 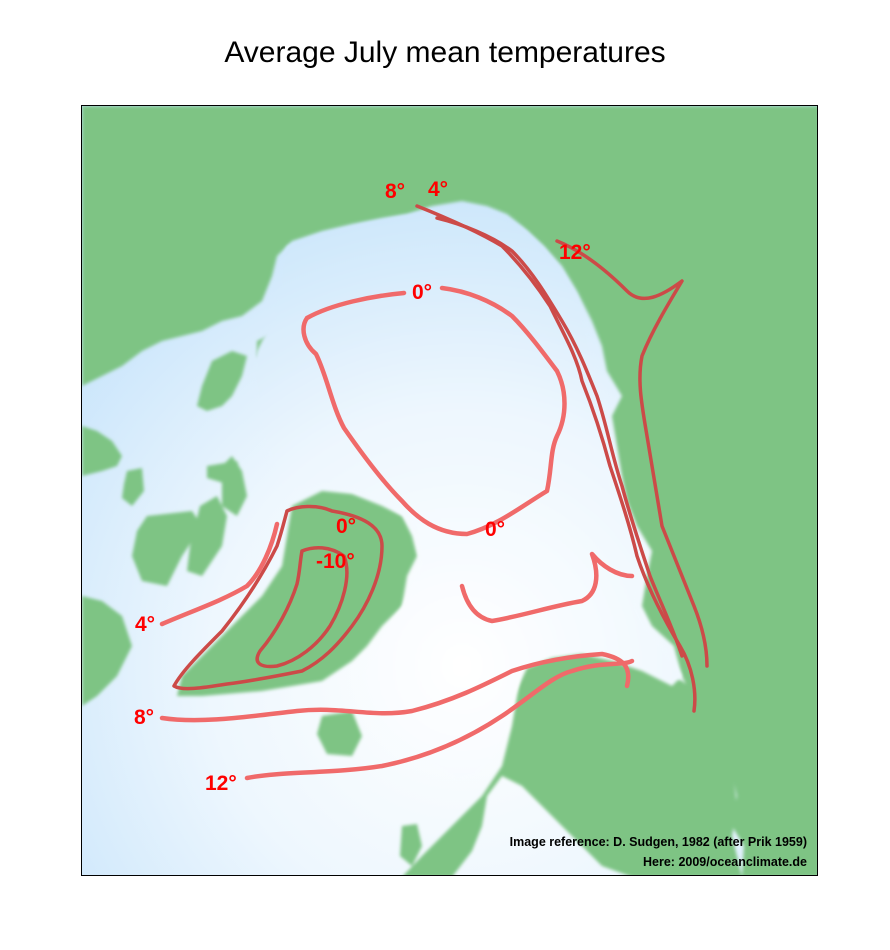 What do you see at coordinates (445, 52) in the screenshot?
I see `map-title: Average July mean temperatures` at bounding box center [445, 52].